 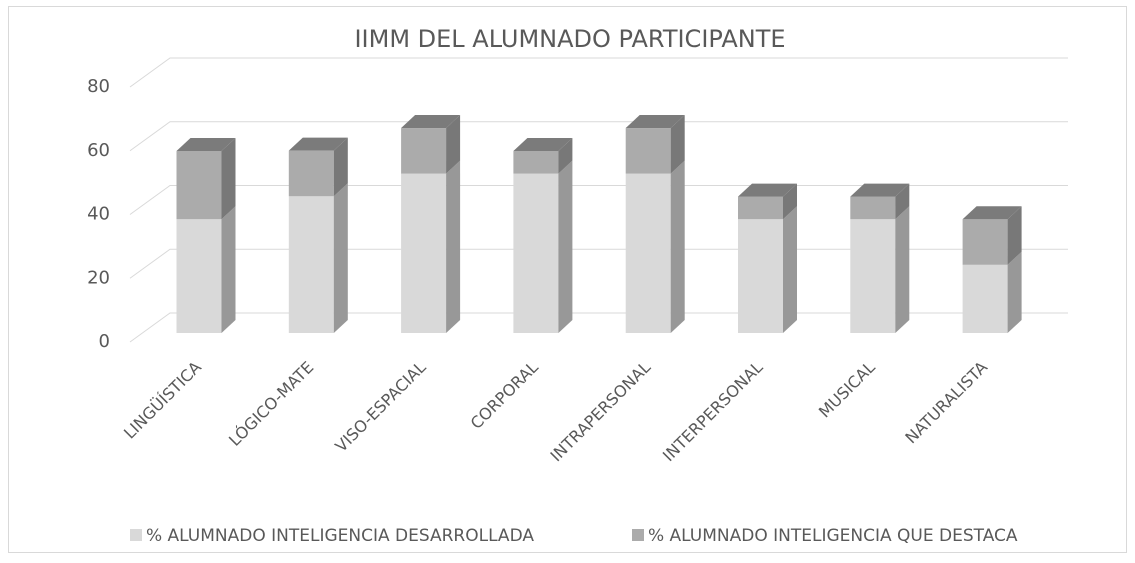 I want to click on chart-title: IIMM DEL ALUMNADO PARTICIPANTE, so click(x=569, y=39).